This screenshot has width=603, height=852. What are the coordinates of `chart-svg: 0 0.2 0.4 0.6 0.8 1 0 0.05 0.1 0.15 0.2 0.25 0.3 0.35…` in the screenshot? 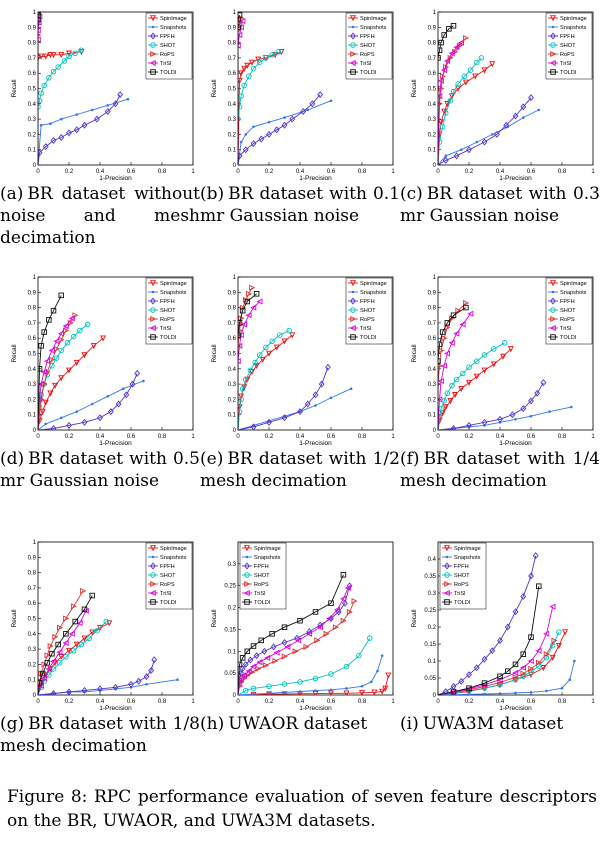 It's located at (503, 625).